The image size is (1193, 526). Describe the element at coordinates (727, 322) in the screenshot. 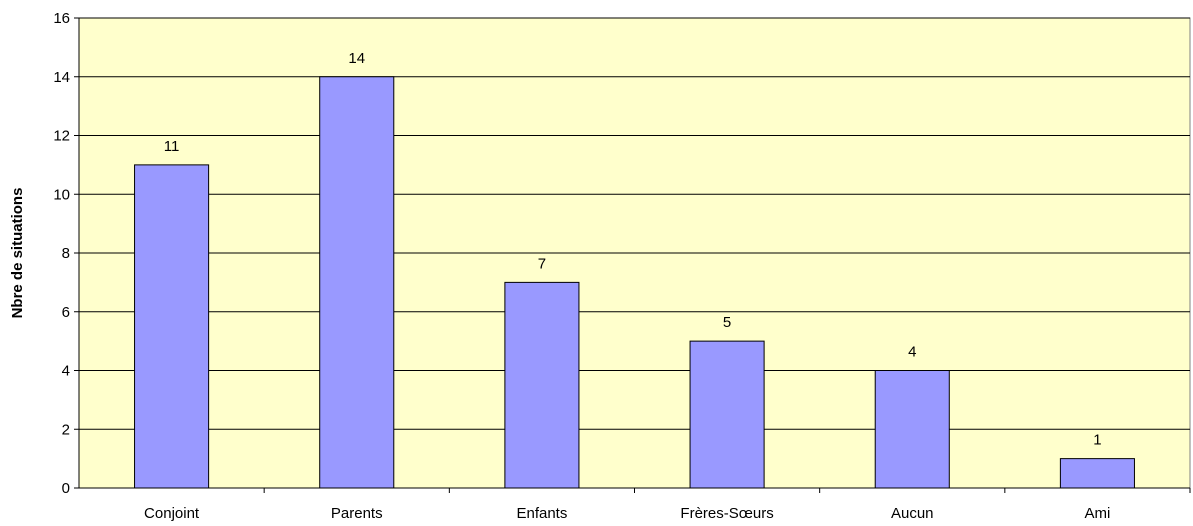

I see `data-label-3: 5` at that location.